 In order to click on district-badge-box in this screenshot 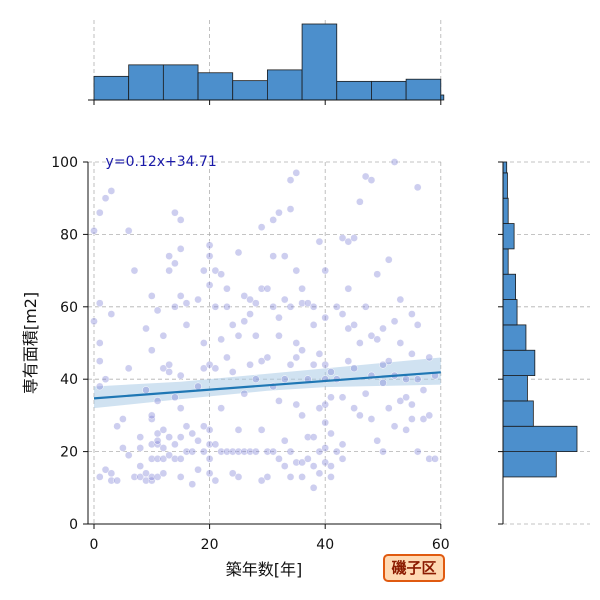, I will do `click(414, 568)`.